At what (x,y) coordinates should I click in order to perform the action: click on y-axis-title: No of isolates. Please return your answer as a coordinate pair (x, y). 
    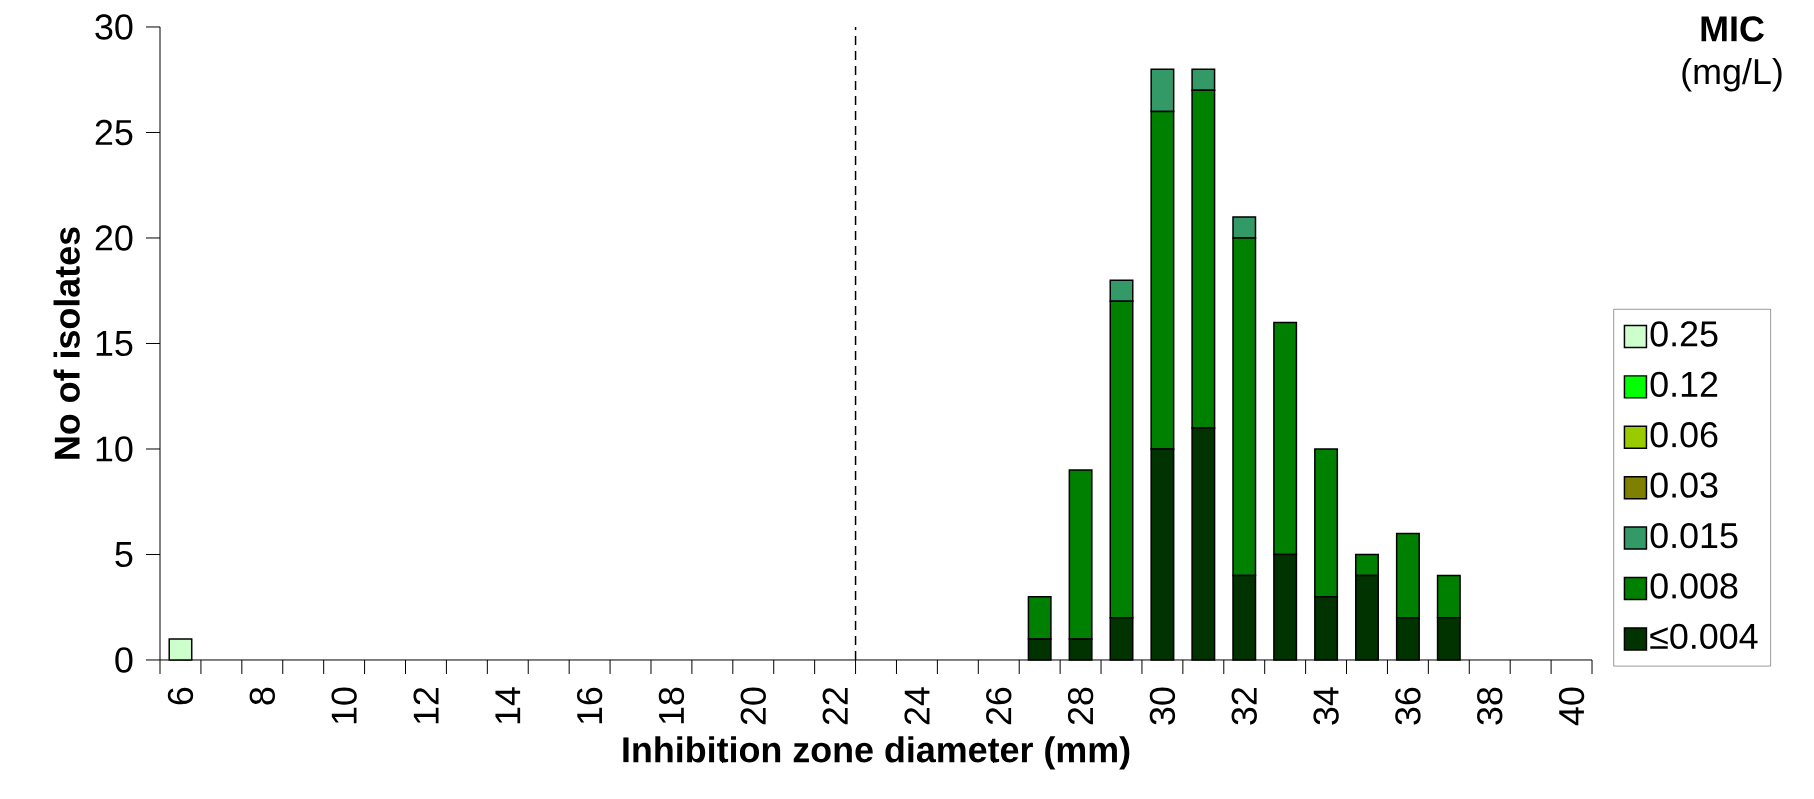
    Looking at the image, I should click on (66, 343).